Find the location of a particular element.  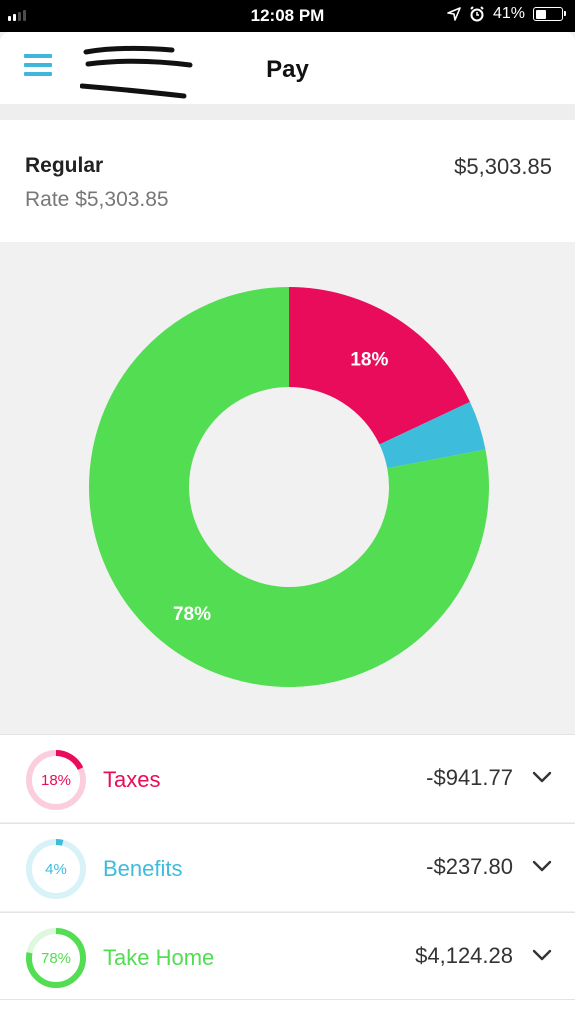

regular-amount: $5,303.85 is located at coordinates (503, 166).